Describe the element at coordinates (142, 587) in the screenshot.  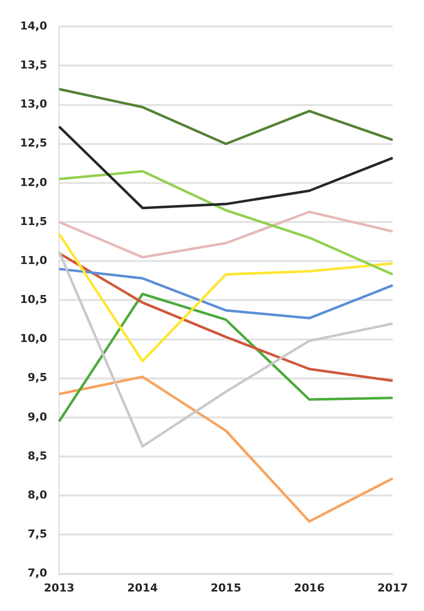
I see `x-tick-label: 2014` at that location.